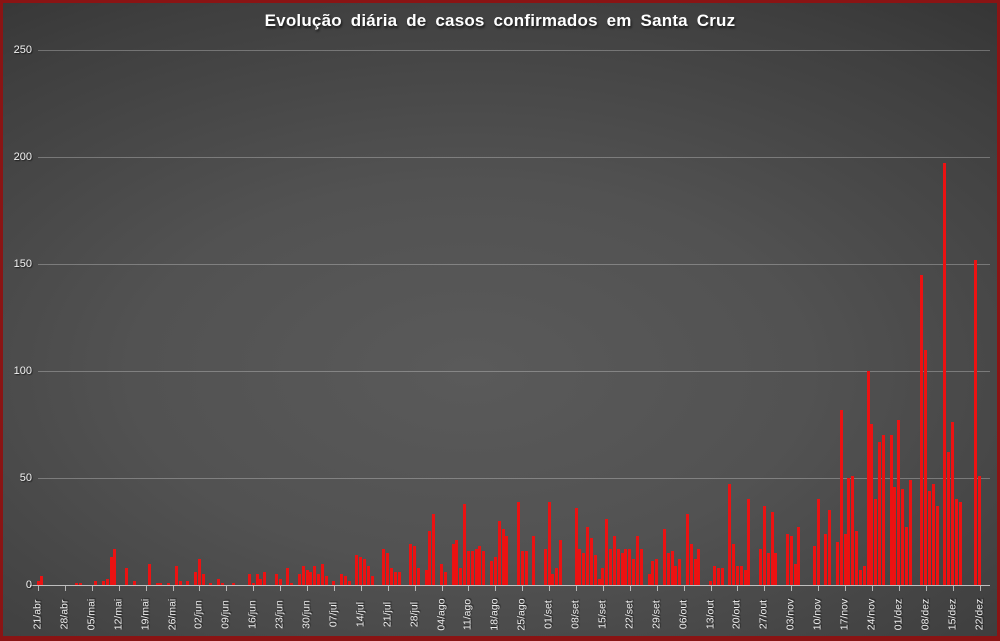 The height and width of the screenshot is (641, 1000). Describe the element at coordinates (306, 614) in the screenshot. I see `x-tick-label: 30/jun` at that location.